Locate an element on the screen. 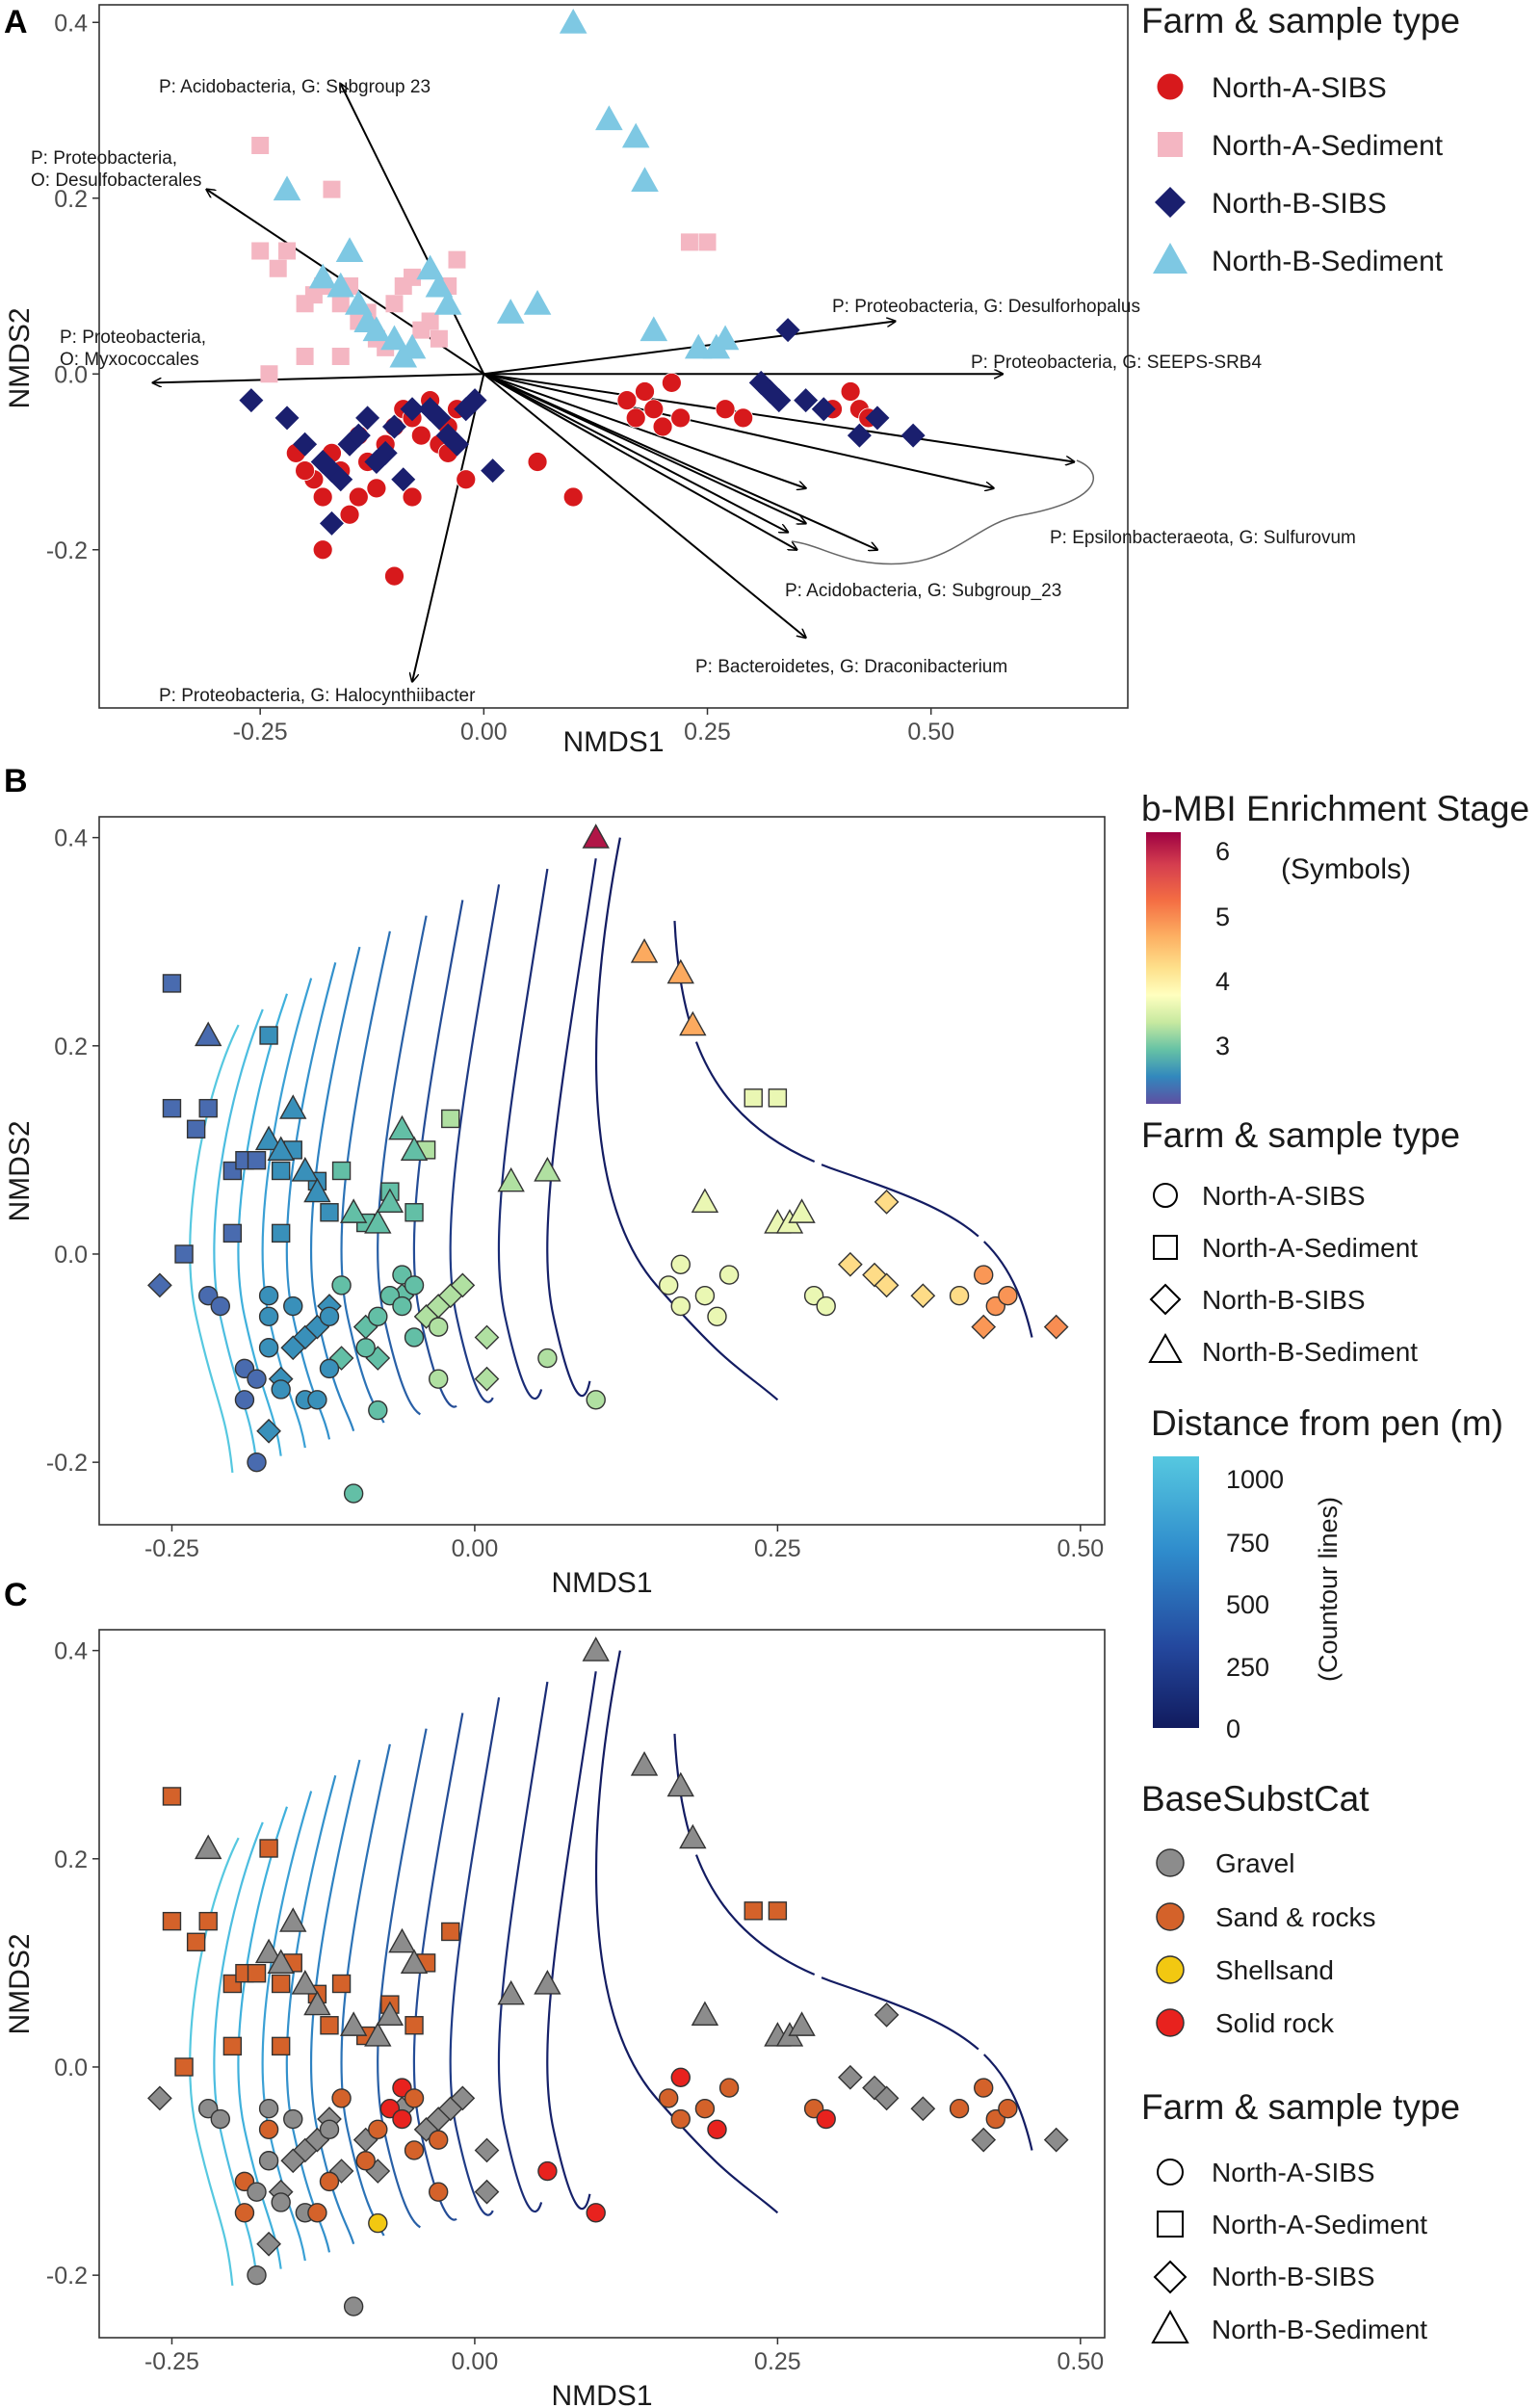 The height and width of the screenshot is (2408, 1540). panel-c-y-tick-label: 0.4 is located at coordinates (71, 1651).